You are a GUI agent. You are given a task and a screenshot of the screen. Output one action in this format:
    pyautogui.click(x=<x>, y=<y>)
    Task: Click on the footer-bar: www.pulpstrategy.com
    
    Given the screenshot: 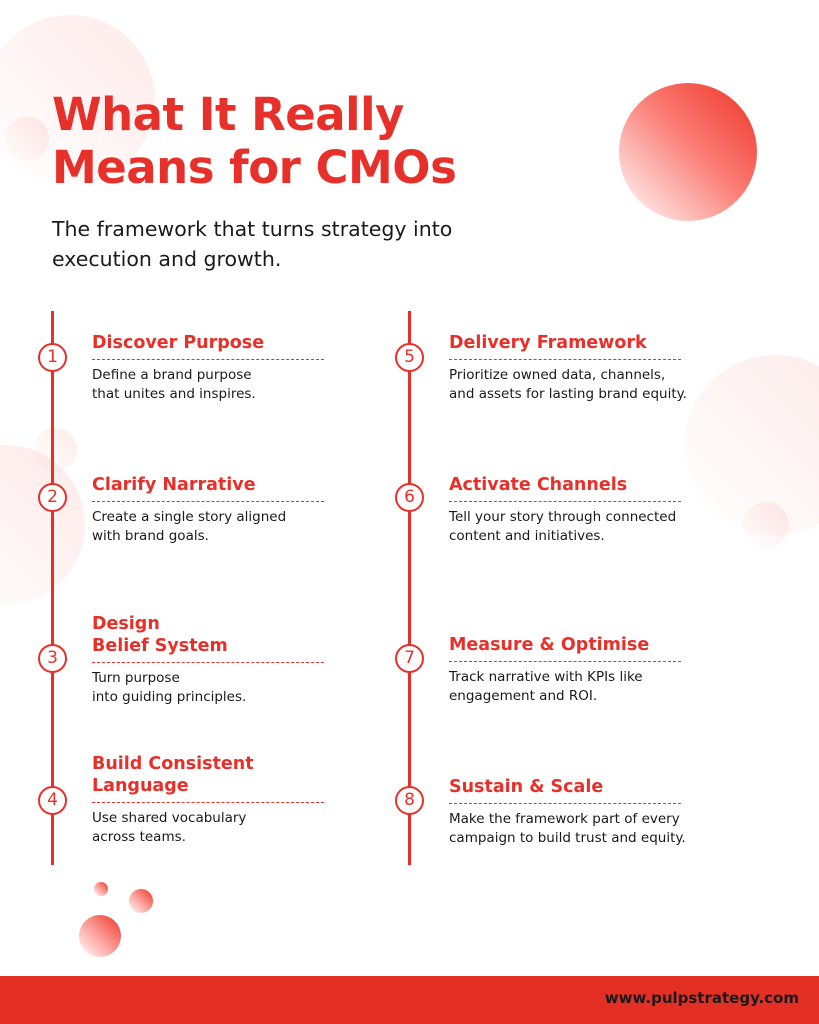 What is the action you would take?
    pyautogui.click(x=409, y=1000)
    